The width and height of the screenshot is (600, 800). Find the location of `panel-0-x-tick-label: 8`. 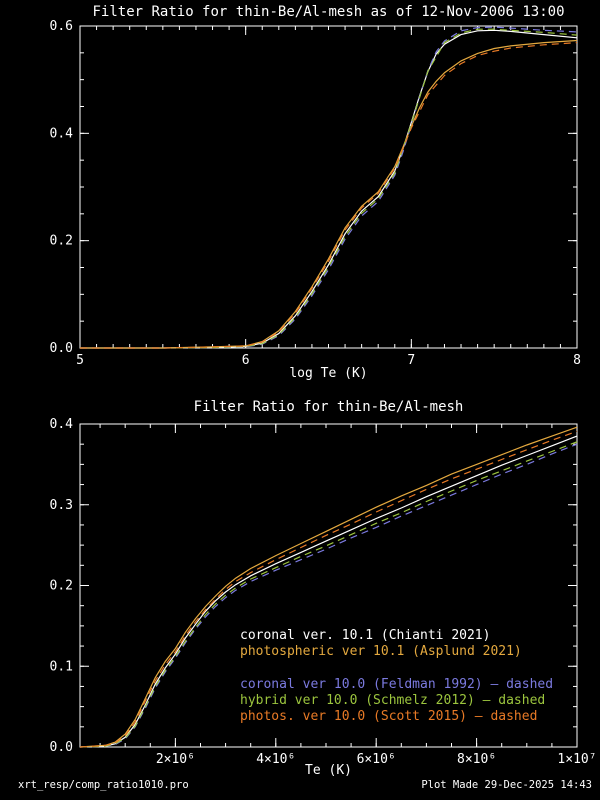

panel-0-x-tick-label: 8 is located at coordinates (577, 360).